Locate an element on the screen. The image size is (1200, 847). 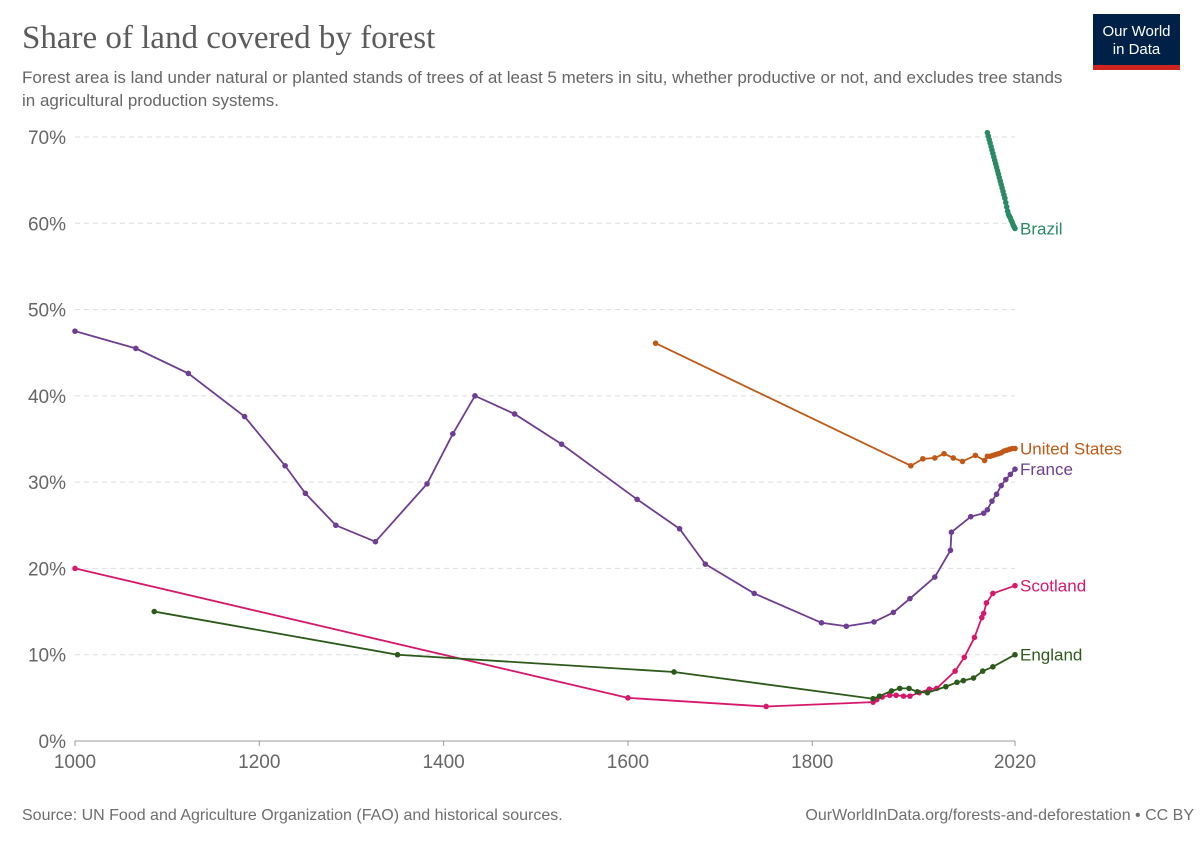
y-tick-label: 30% is located at coordinates (47, 483).